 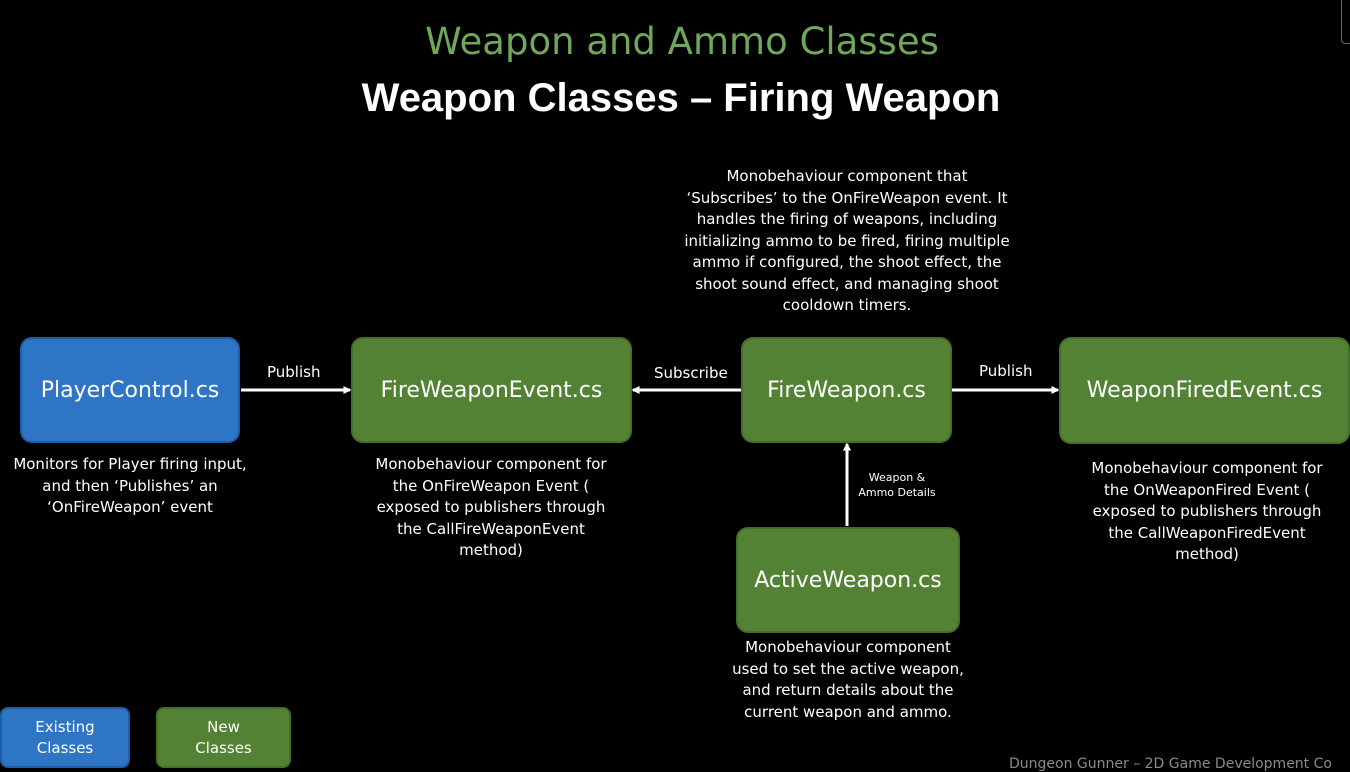 I want to click on legend-existing-line1: Existing, so click(x=65, y=726).